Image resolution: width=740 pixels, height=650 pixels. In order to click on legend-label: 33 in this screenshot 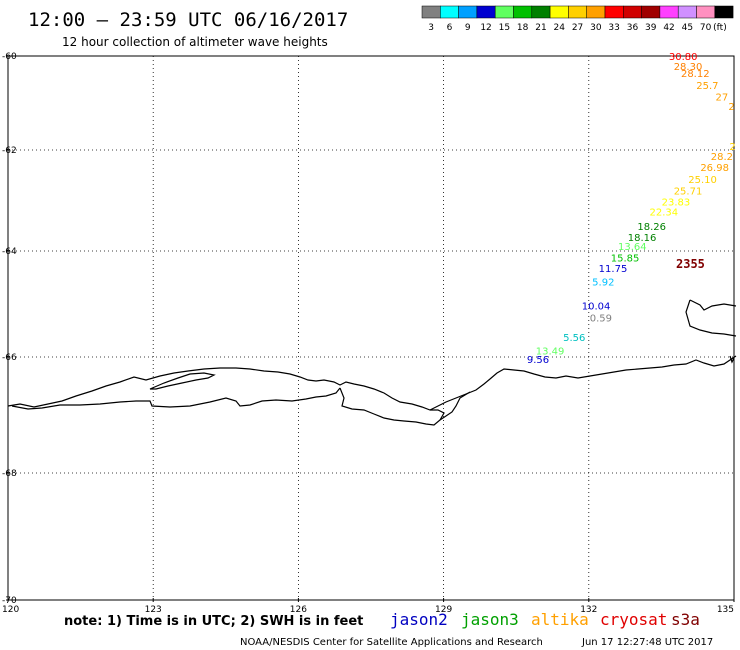, I will do `click(613, 28)`.